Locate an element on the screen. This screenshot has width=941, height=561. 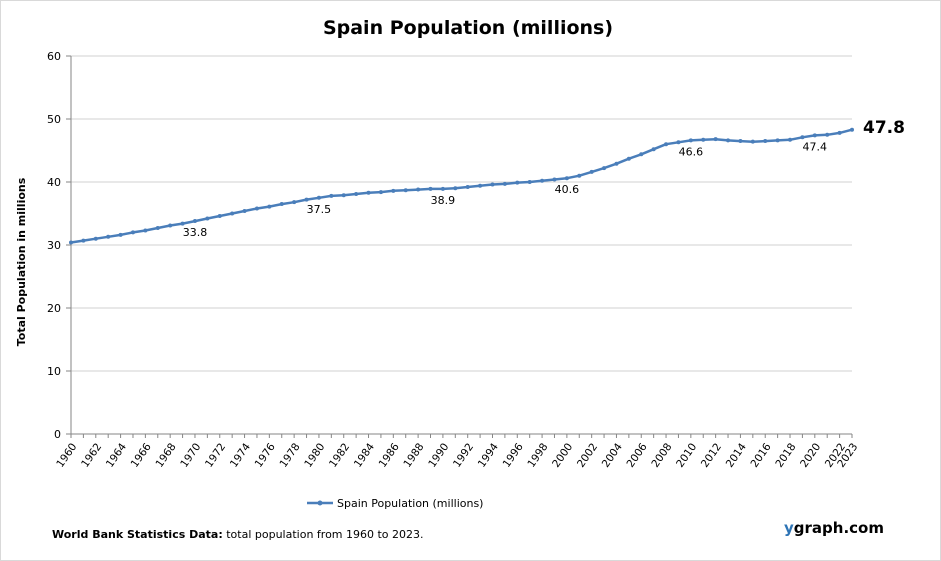
source-text: total population from 1960 to 2023. is located at coordinates (323, 534).